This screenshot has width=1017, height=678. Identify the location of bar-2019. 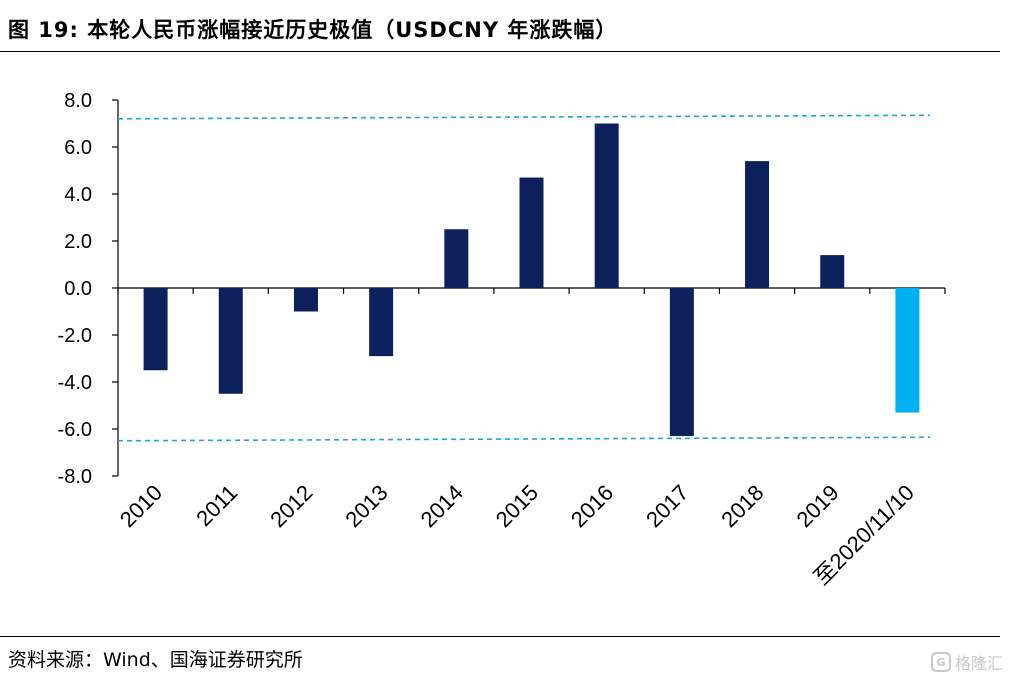
(832, 271).